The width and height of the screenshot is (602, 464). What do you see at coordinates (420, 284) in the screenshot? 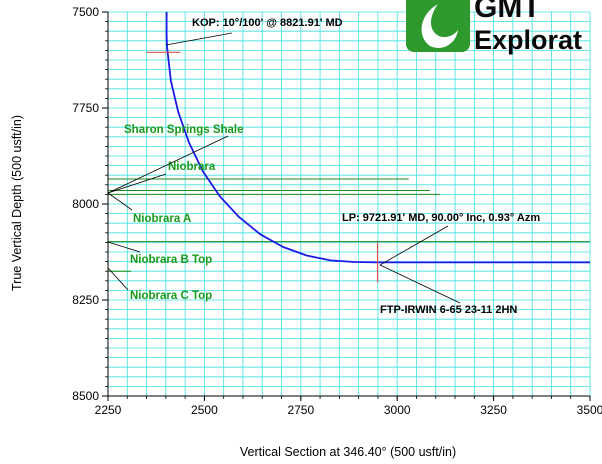
I see `ftp-leader` at bounding box center [420, 284].